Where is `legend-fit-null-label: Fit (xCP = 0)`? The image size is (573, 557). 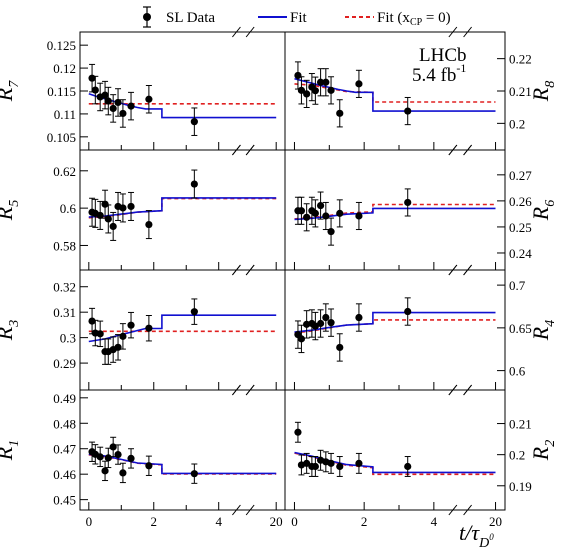
legend-fit-null-label: Fit (xCP = 0) is located at coordinates (414, 19).